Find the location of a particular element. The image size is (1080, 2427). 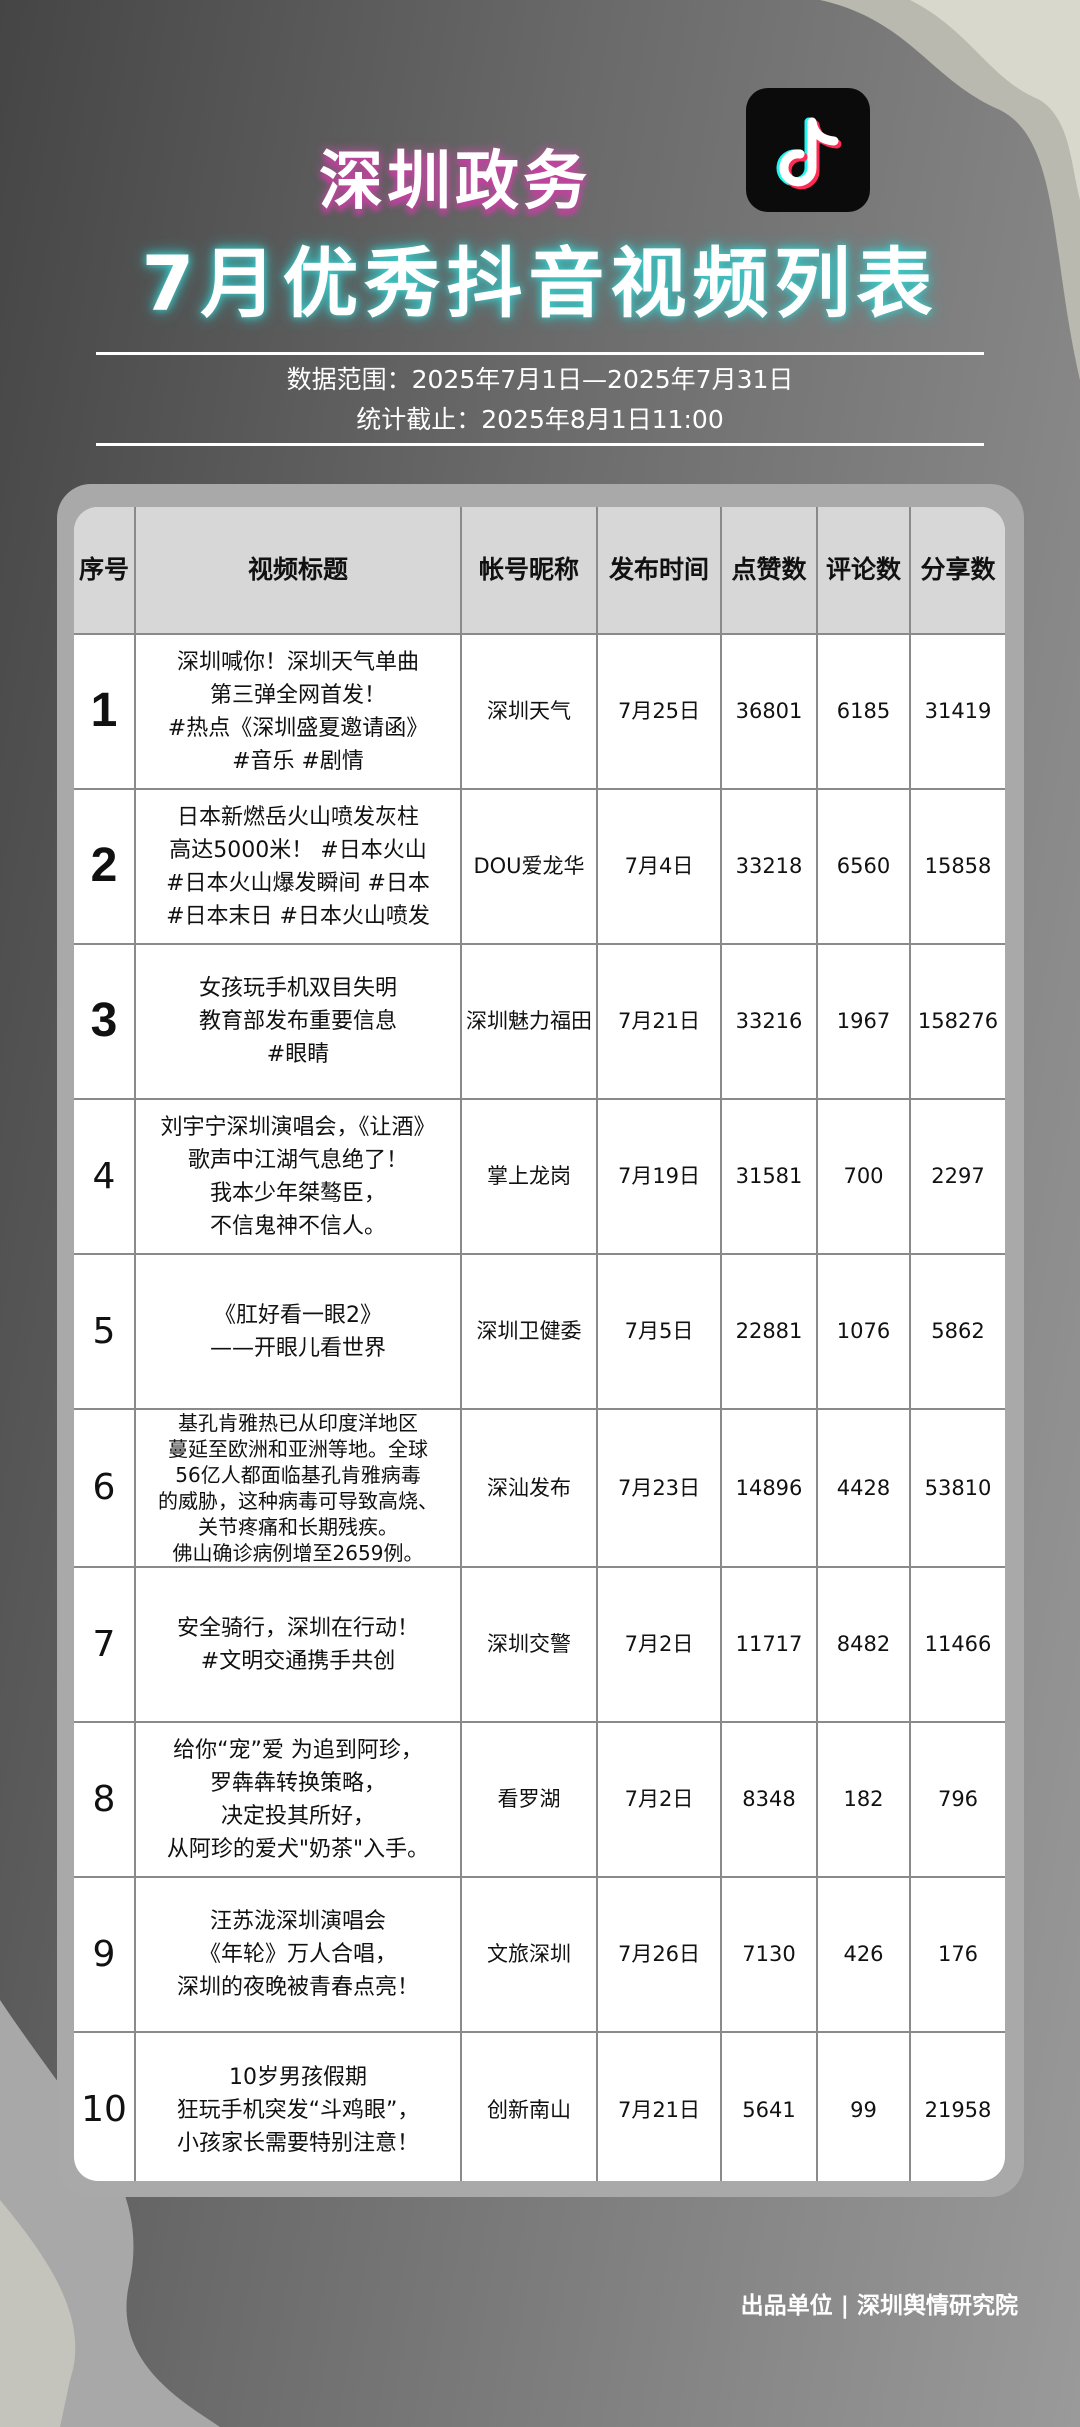

title-line: #眼睛 is located at coordinates (298, 1054).